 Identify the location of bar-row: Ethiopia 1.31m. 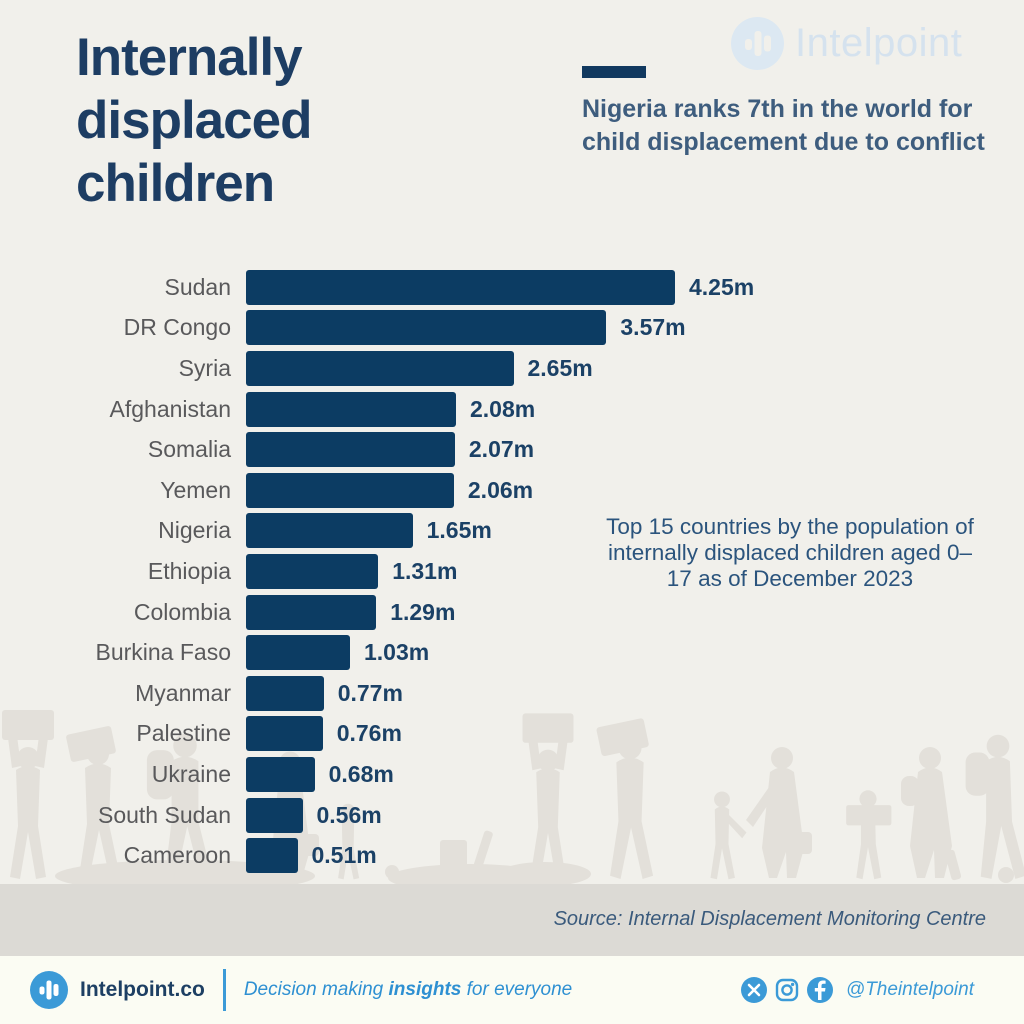
(512, 571).